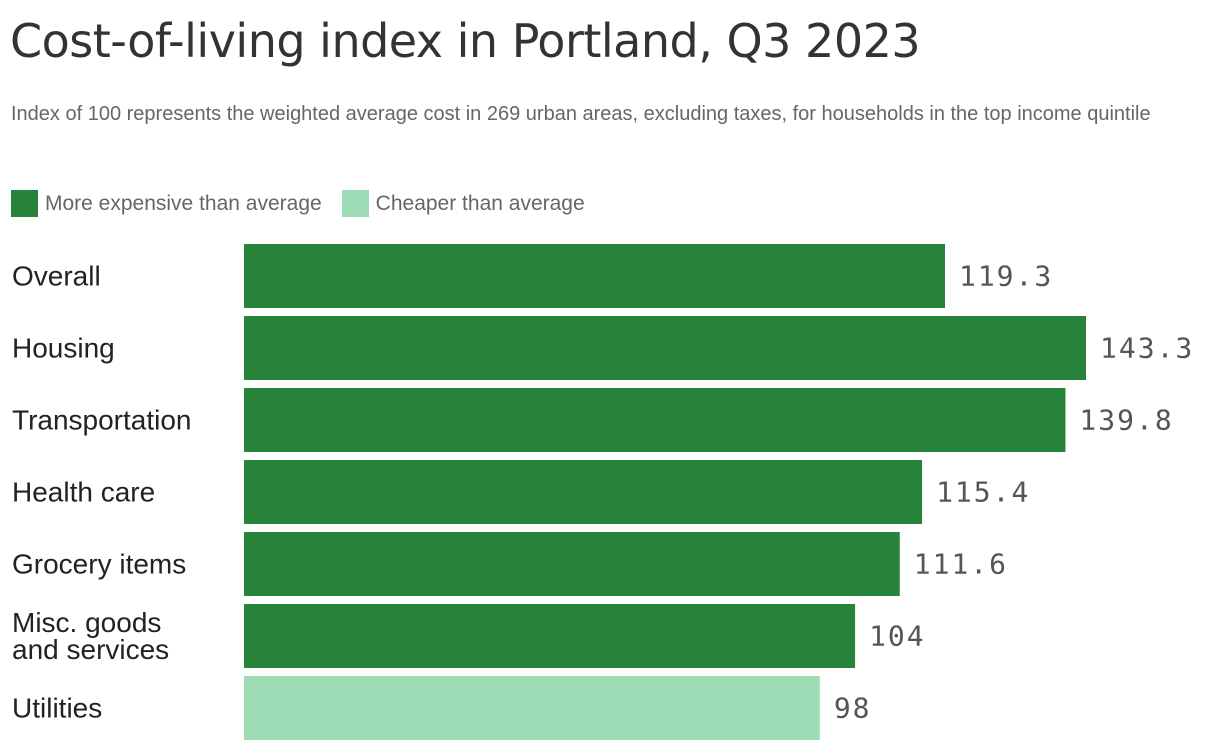  What do you see at coordinates (961, 564) in the screenshot?
I see `bar-value-label: 111.6` at bounding box center [961, 564].